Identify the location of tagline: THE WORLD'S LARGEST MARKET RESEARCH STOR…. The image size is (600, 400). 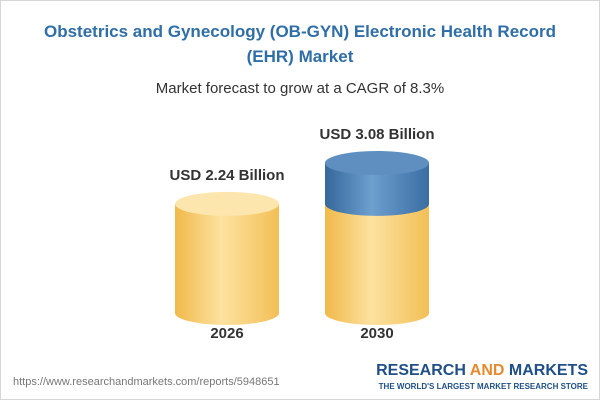
(484, 386).